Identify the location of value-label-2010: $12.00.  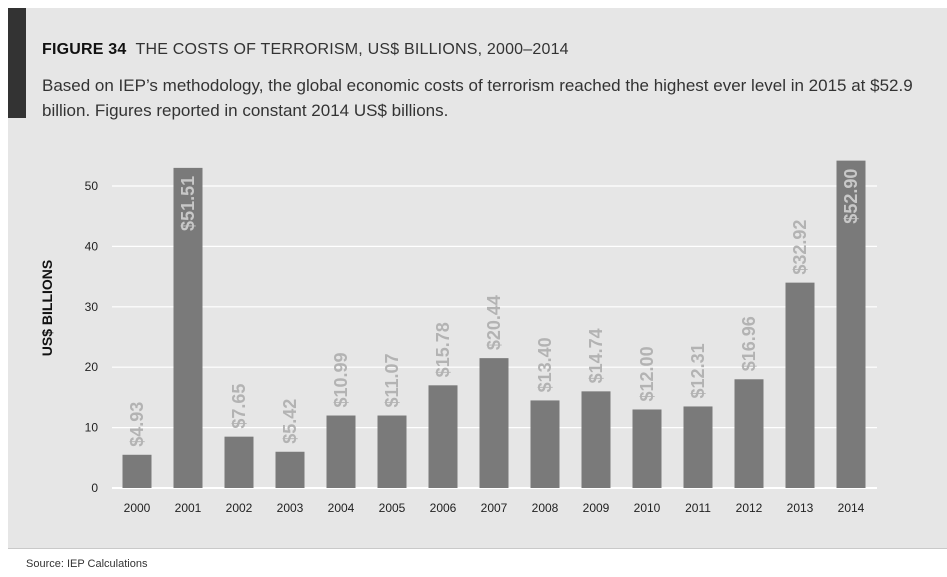
(647, 373).